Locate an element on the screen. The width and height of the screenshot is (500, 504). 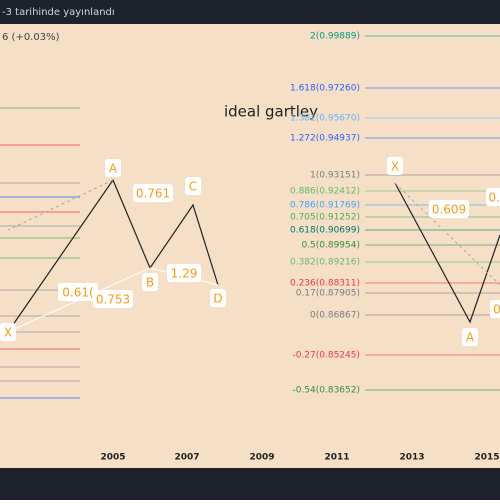
pattern-label: 0.609 is located at coordinates (449, 210).